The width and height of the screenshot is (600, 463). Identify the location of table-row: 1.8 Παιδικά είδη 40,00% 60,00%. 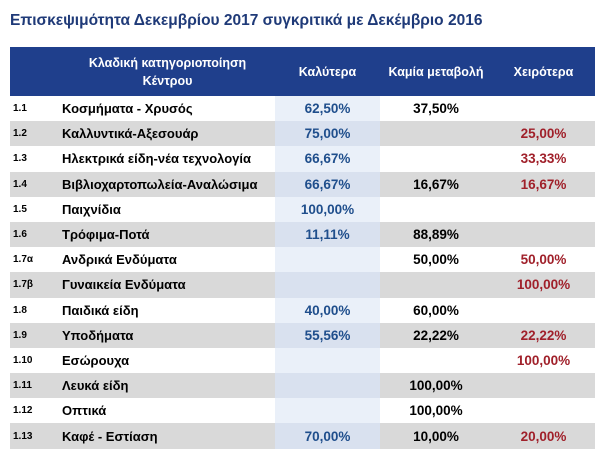
(302, 310).